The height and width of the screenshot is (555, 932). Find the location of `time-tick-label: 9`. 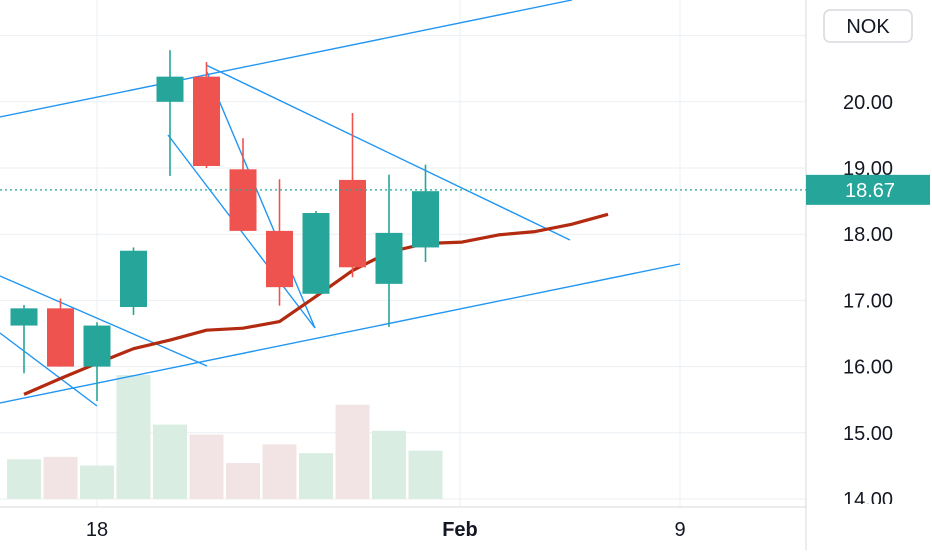

time-tick-label: 9 is located at coordinates (679, 530).